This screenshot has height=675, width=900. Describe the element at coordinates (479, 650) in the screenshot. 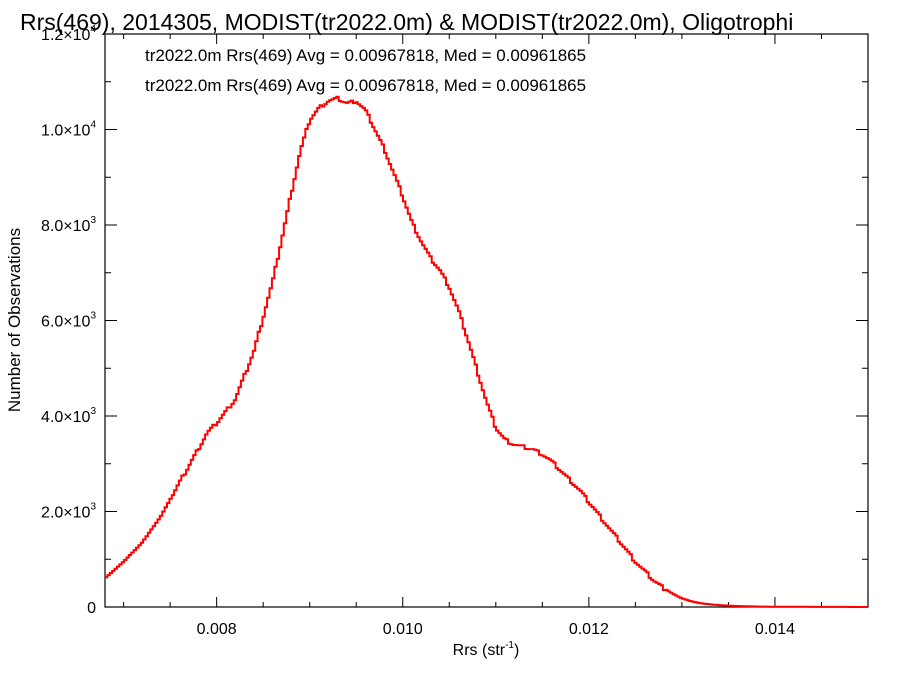

I see `x-axis-label-main: Rrs (str` at that location.